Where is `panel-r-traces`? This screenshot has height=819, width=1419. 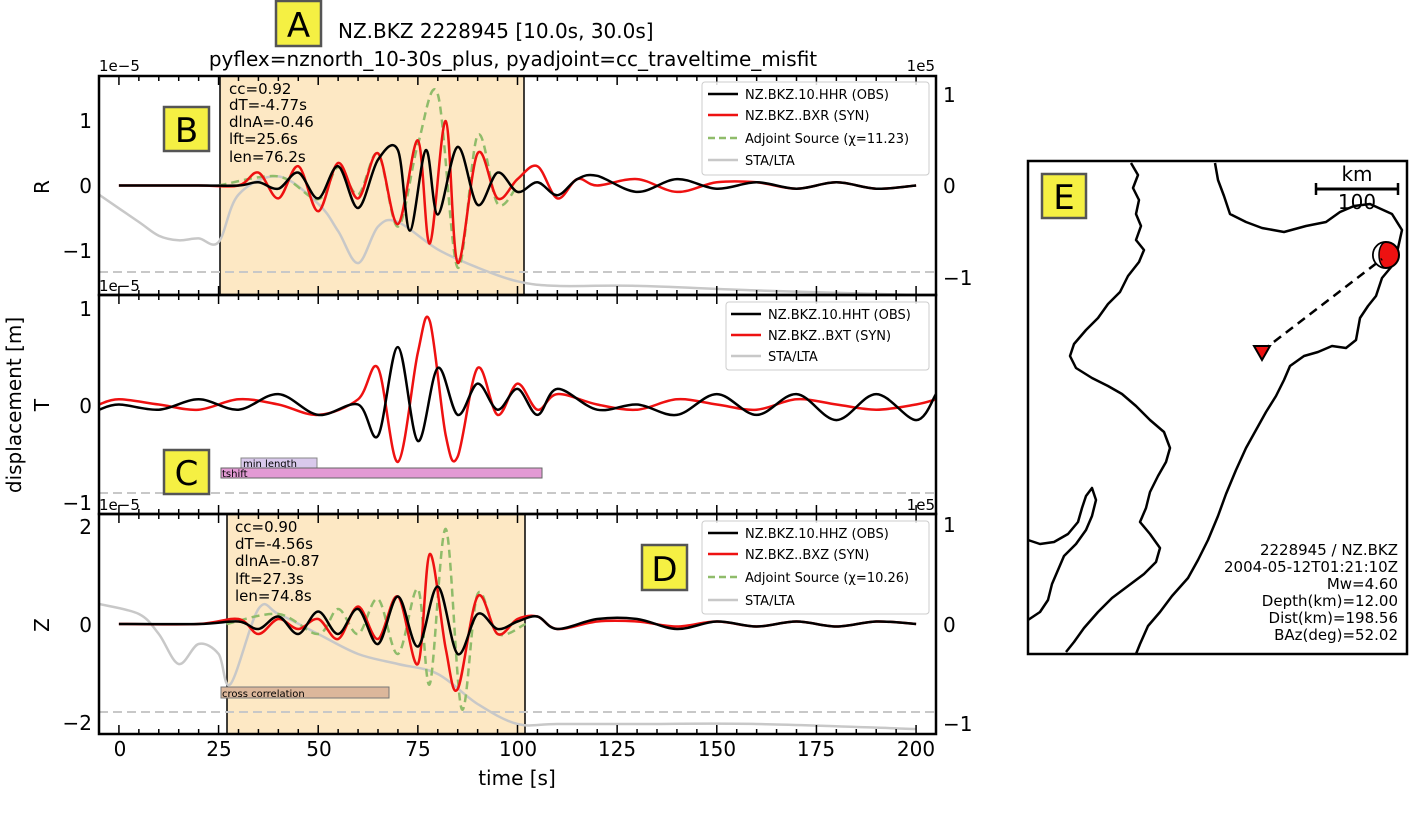
panel-r-traces is located at coordinates (508, 191).